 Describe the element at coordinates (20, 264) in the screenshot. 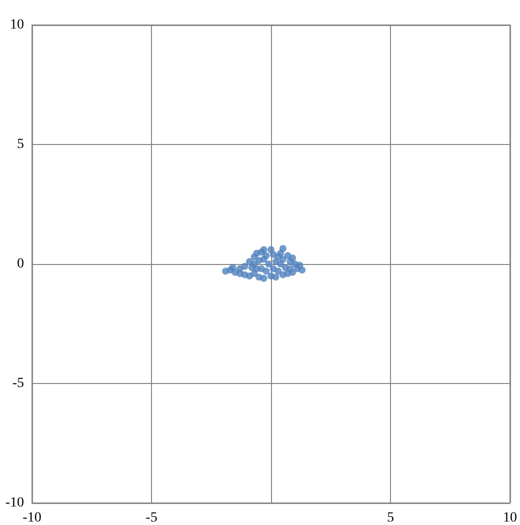

I see `y-tick-label: 0` at that location.